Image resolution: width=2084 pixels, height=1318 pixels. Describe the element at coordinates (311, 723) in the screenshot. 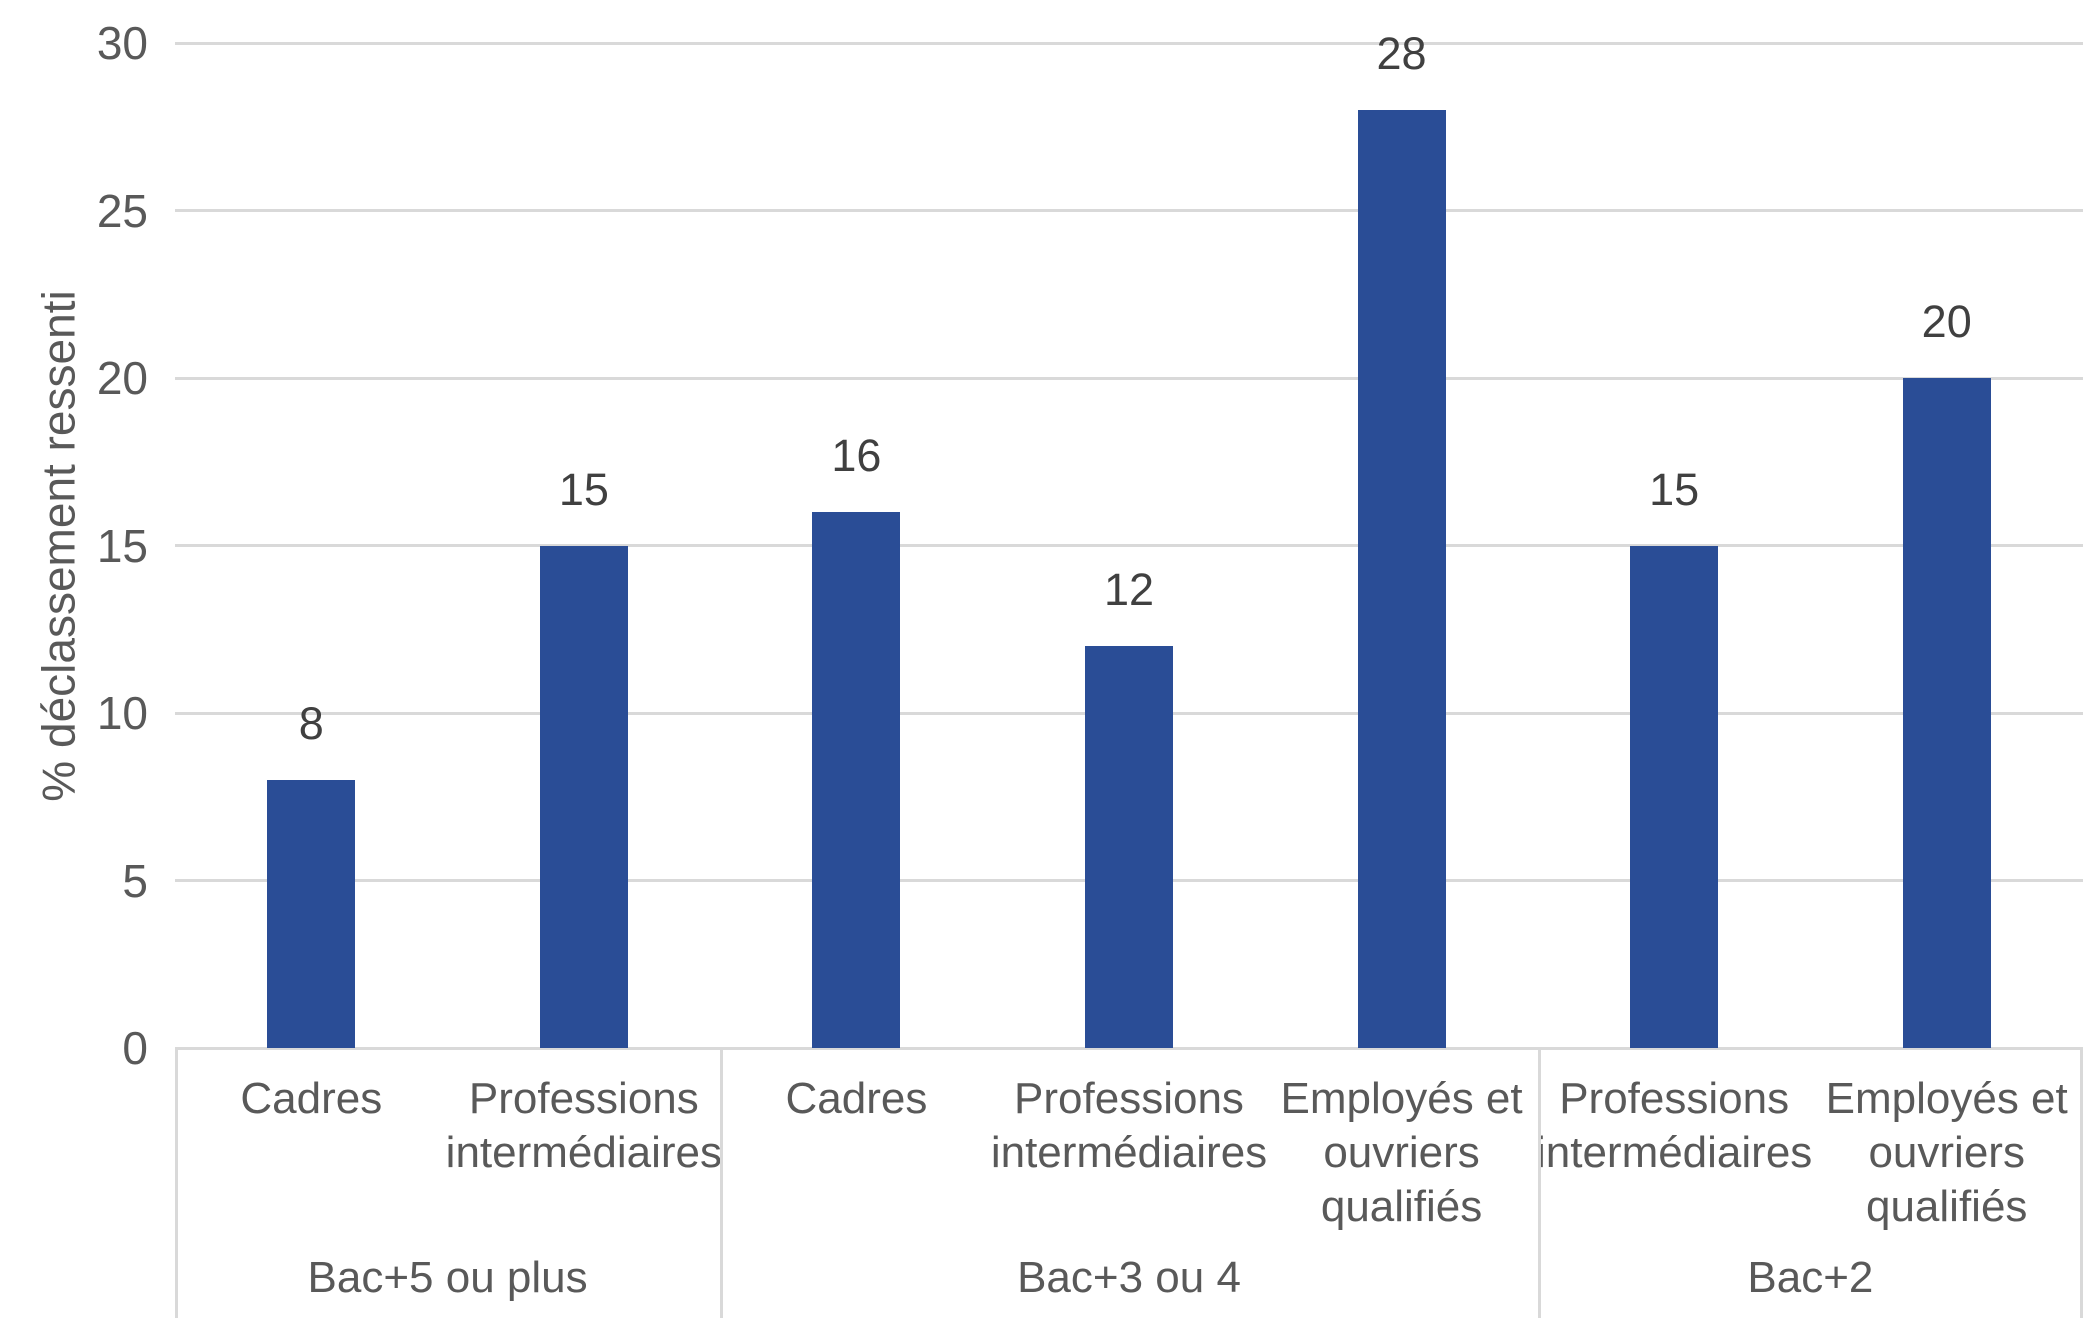

I see `bar-value-label: 8` at that location.